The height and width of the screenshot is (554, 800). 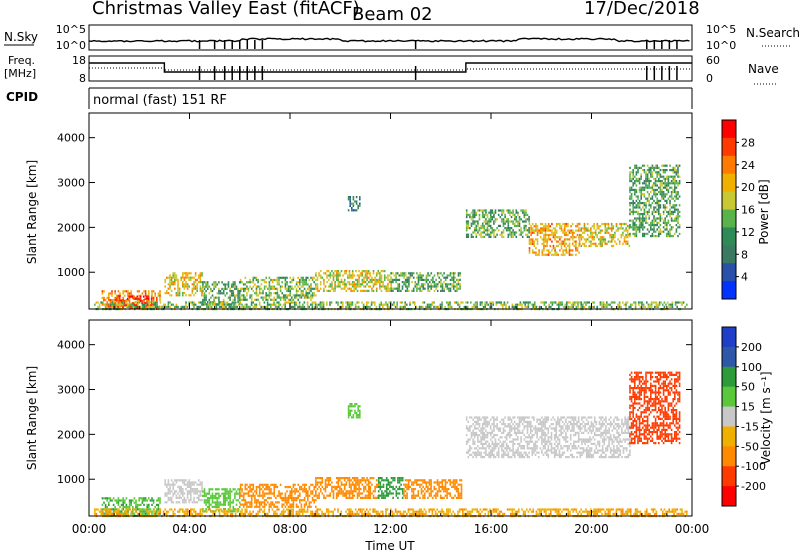 I want to click on y-tick-label: 4000, so click(x=71, y=138).